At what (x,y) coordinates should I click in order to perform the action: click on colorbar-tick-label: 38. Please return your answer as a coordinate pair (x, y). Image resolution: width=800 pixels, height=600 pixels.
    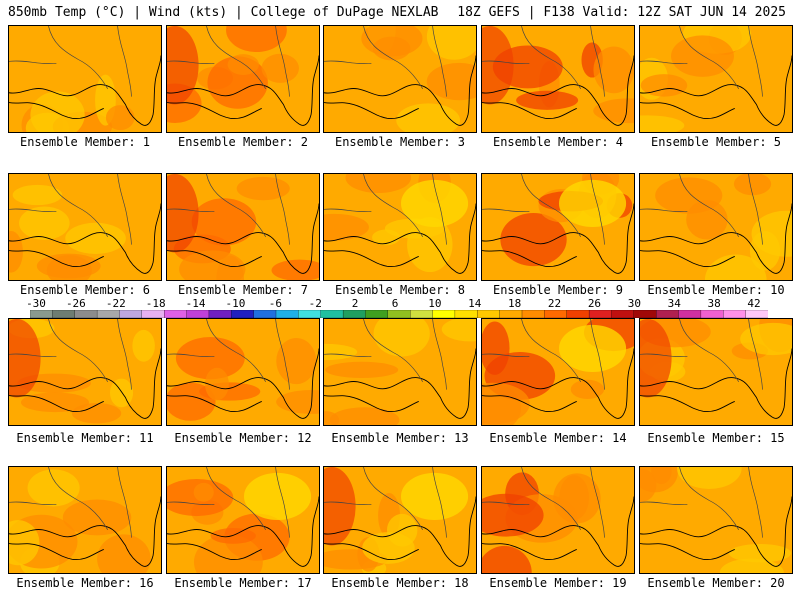
    Looking at the image, I should click on (714, 303).